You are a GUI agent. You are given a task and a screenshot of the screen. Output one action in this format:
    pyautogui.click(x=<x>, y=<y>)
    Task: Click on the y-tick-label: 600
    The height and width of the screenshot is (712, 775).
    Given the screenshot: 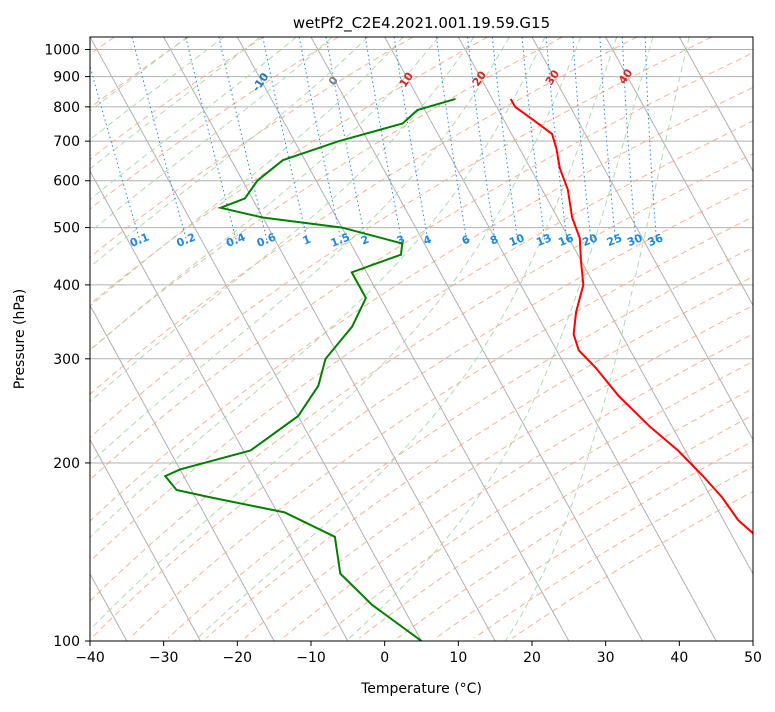 What is the action you would take?
    pyautogui.click(x=66, y=182)
    